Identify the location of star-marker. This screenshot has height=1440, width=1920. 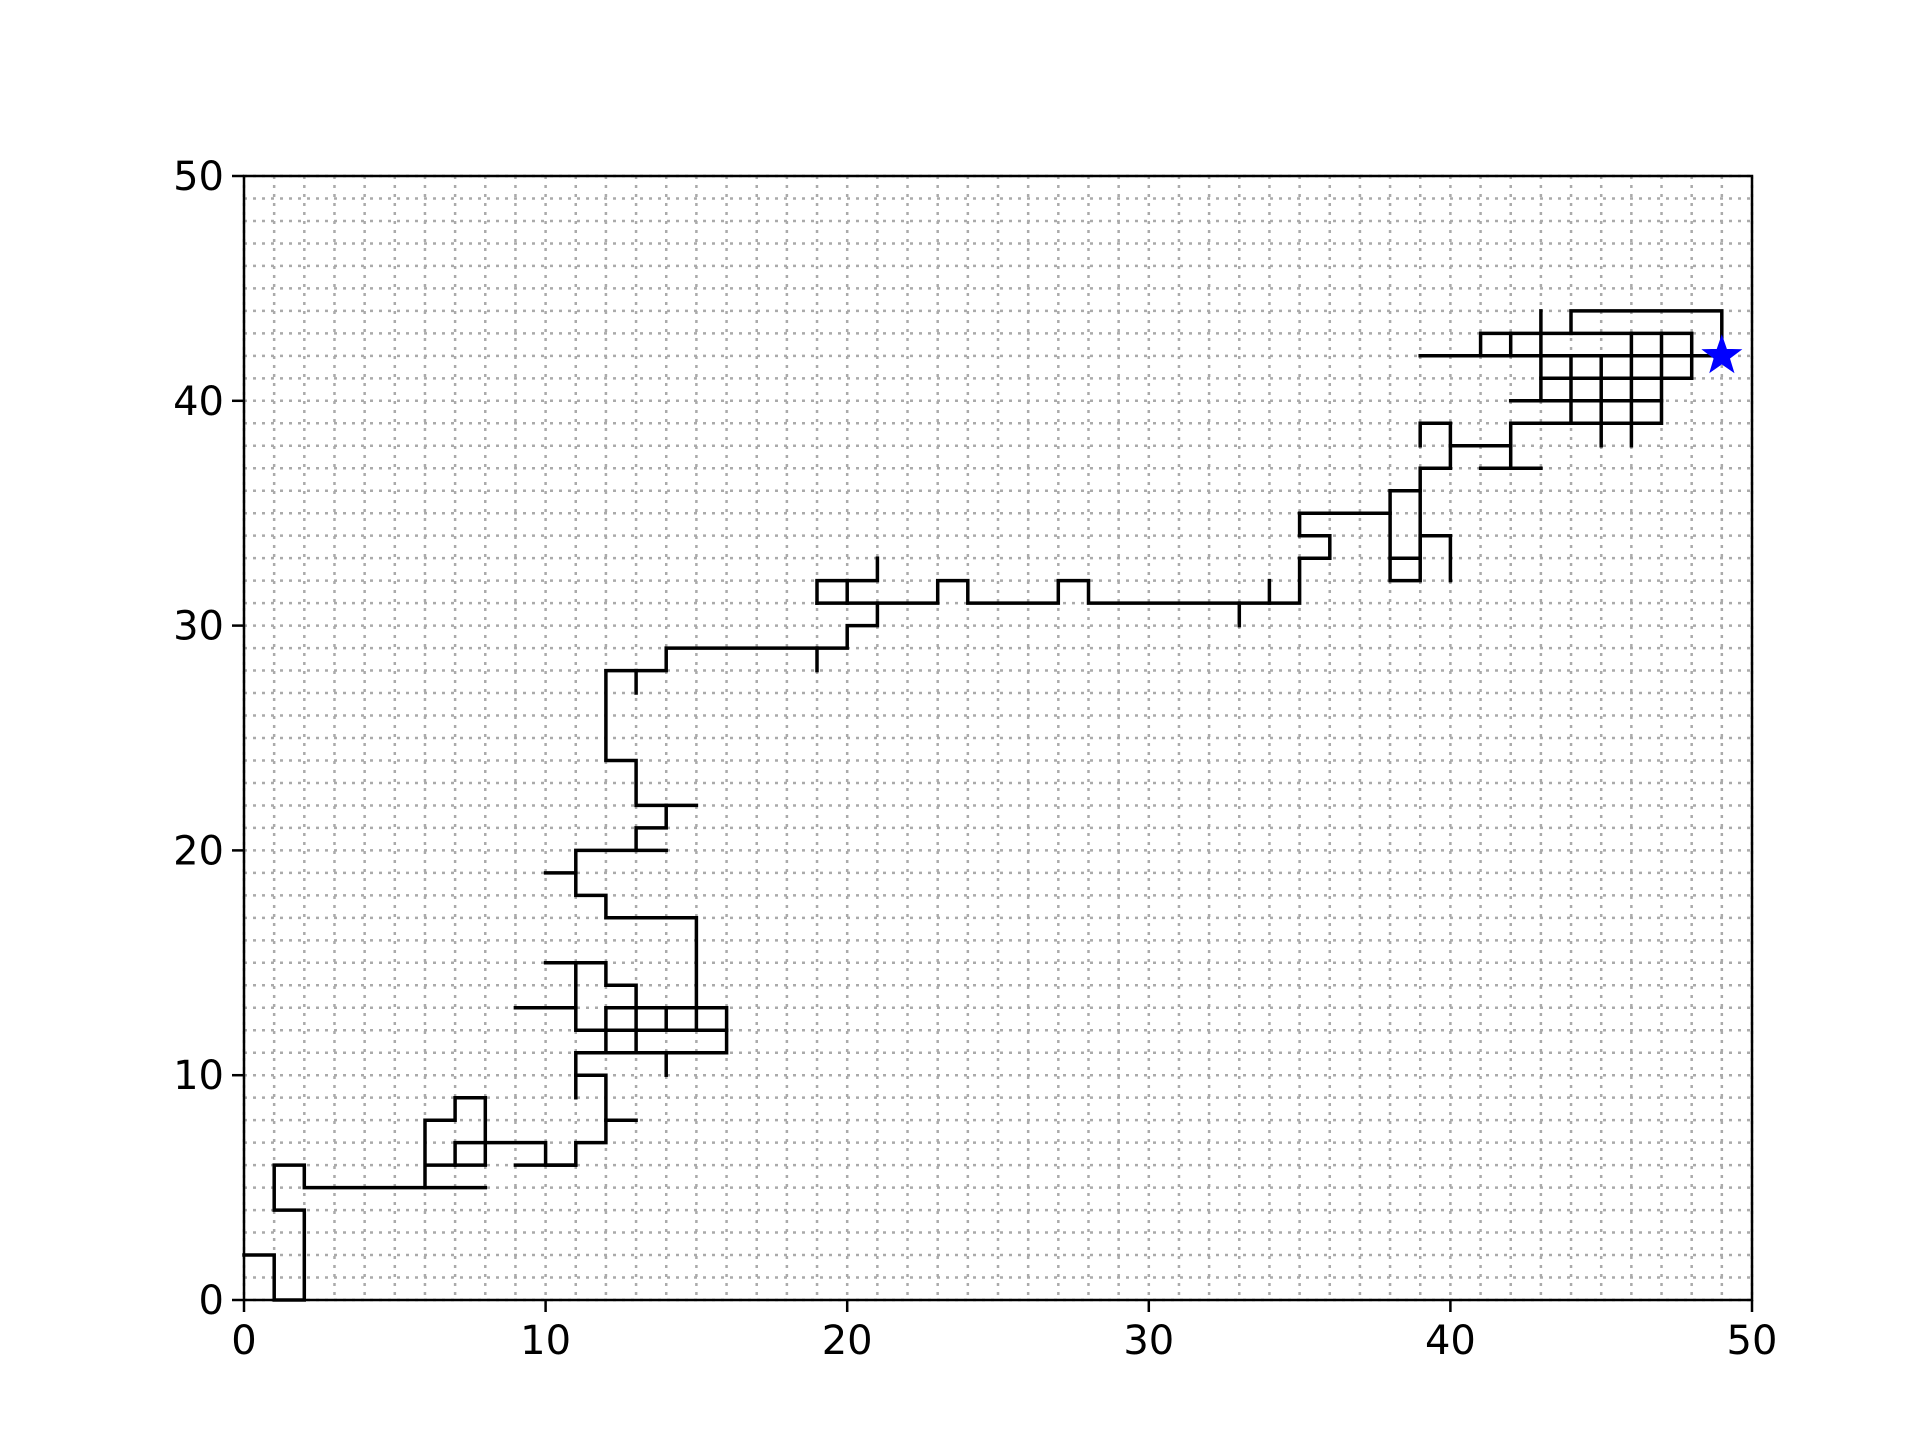
(1722, 354).